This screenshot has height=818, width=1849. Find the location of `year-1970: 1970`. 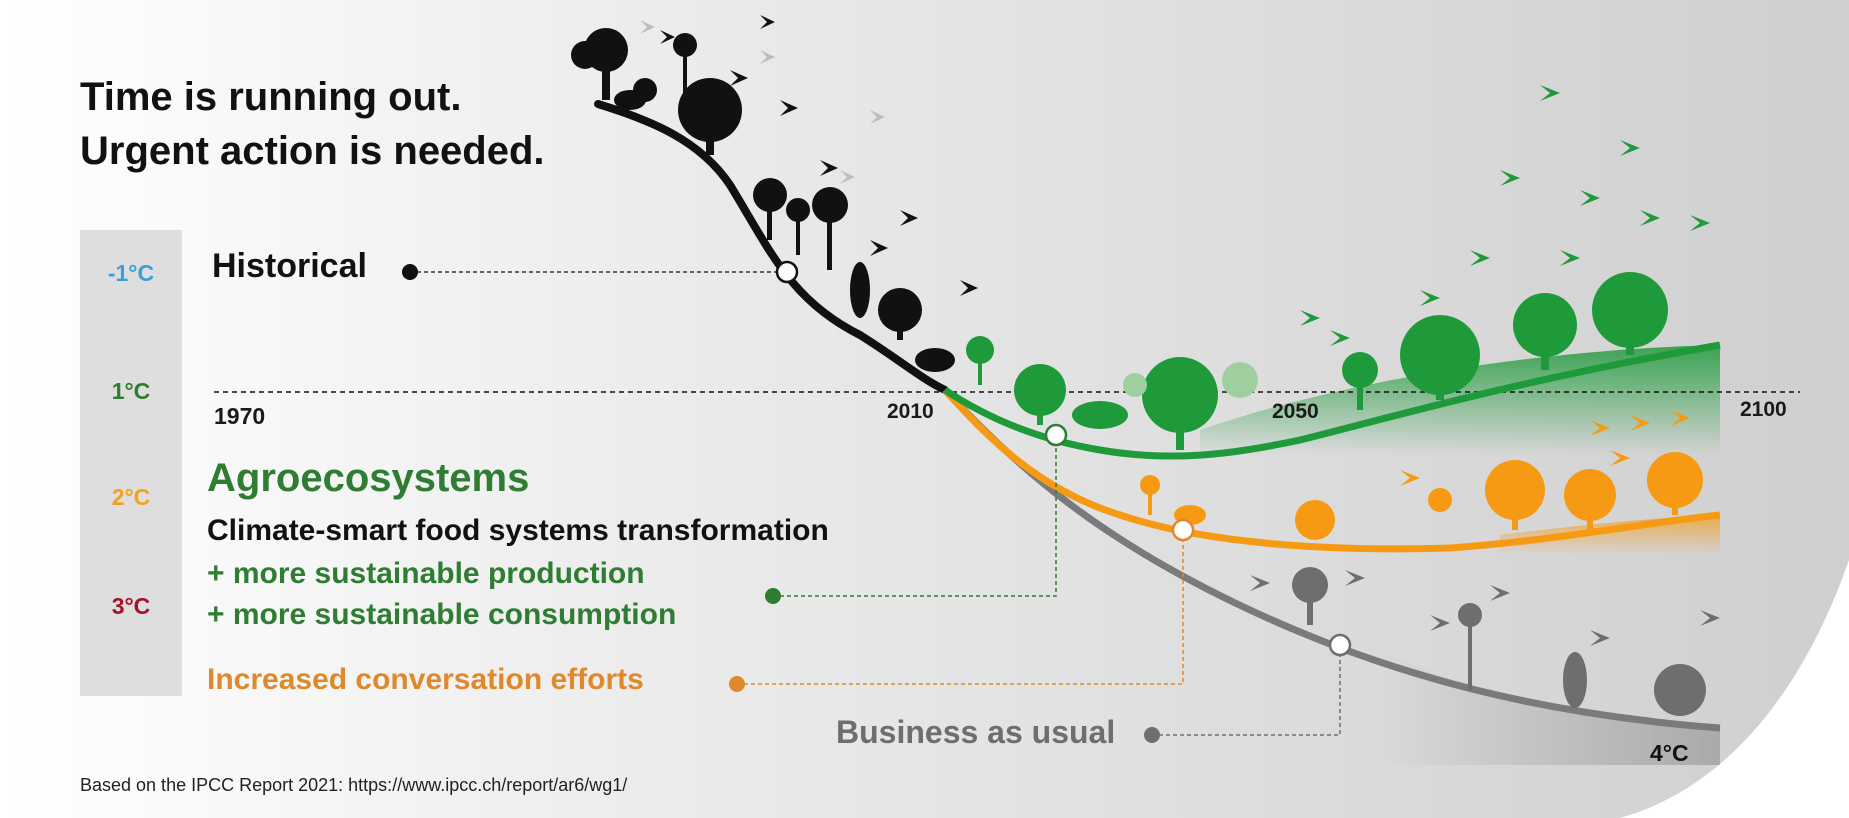

year-1970: 1970 is located at coordinates (240, 416).